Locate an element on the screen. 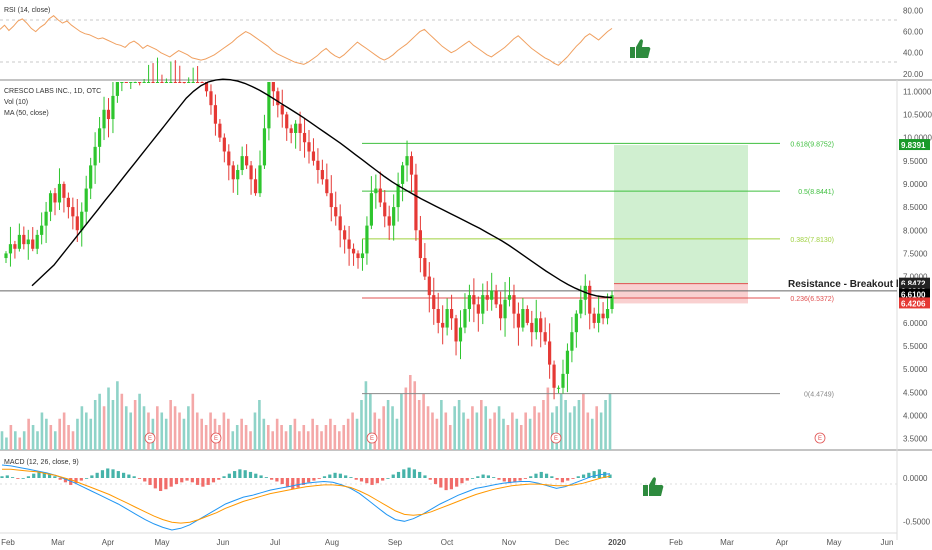 This screenshot has height=550, width=932. rsi-tick-label: 40.00 is located at coordinates (913, 53).